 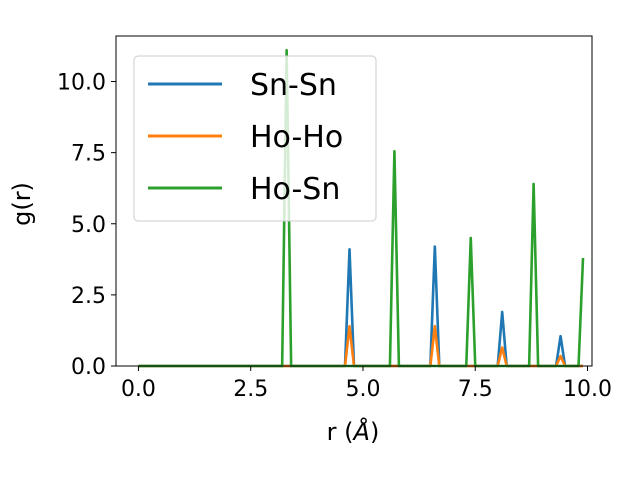 I want to click on legend-box, so click(x=255, y=138).